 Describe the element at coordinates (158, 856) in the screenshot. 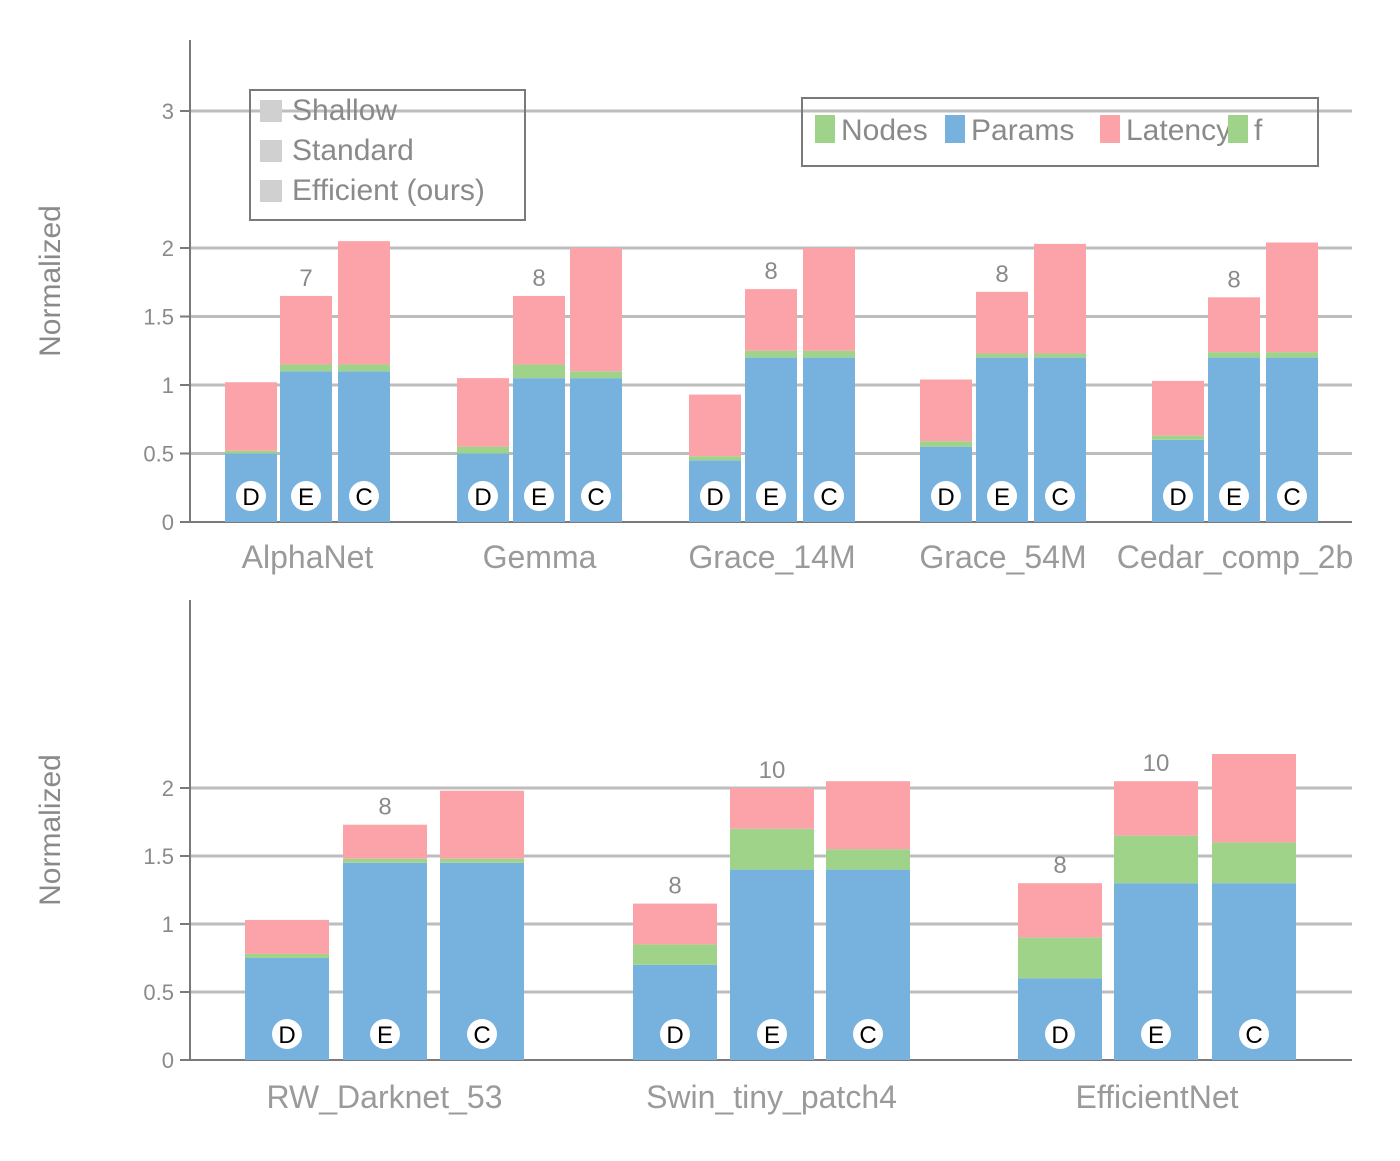

I see `y-tick-label: 1.5` at that location.